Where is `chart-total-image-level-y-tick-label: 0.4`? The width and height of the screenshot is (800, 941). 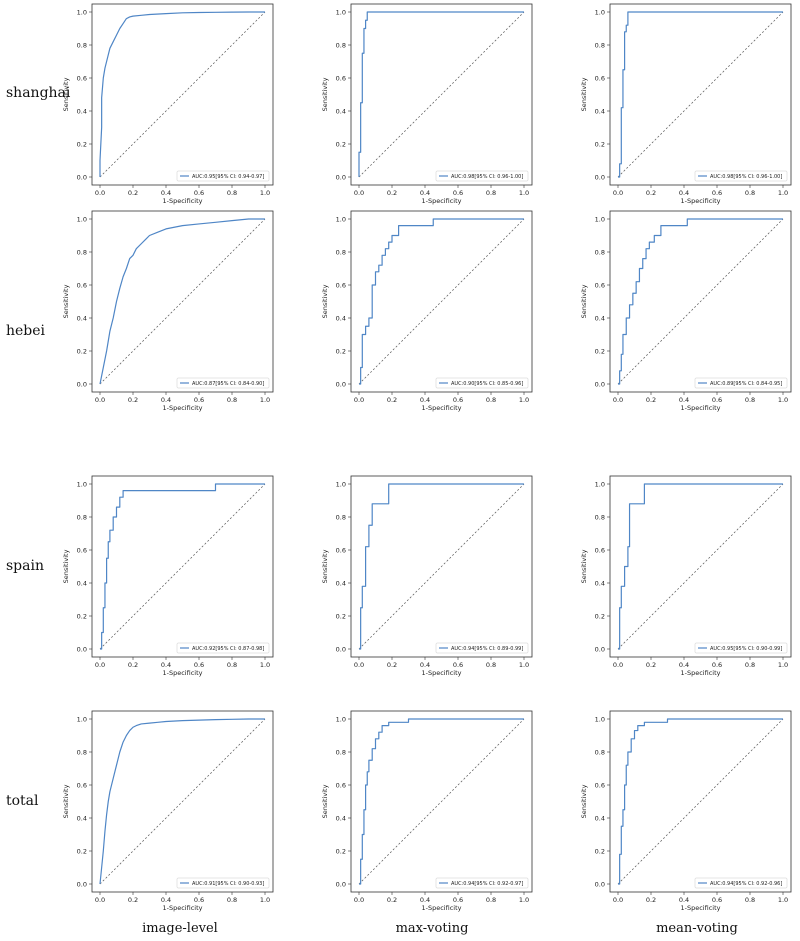
chart-total-image-level-y-tick-label: 0.4 is located at coordinates (82, 818).